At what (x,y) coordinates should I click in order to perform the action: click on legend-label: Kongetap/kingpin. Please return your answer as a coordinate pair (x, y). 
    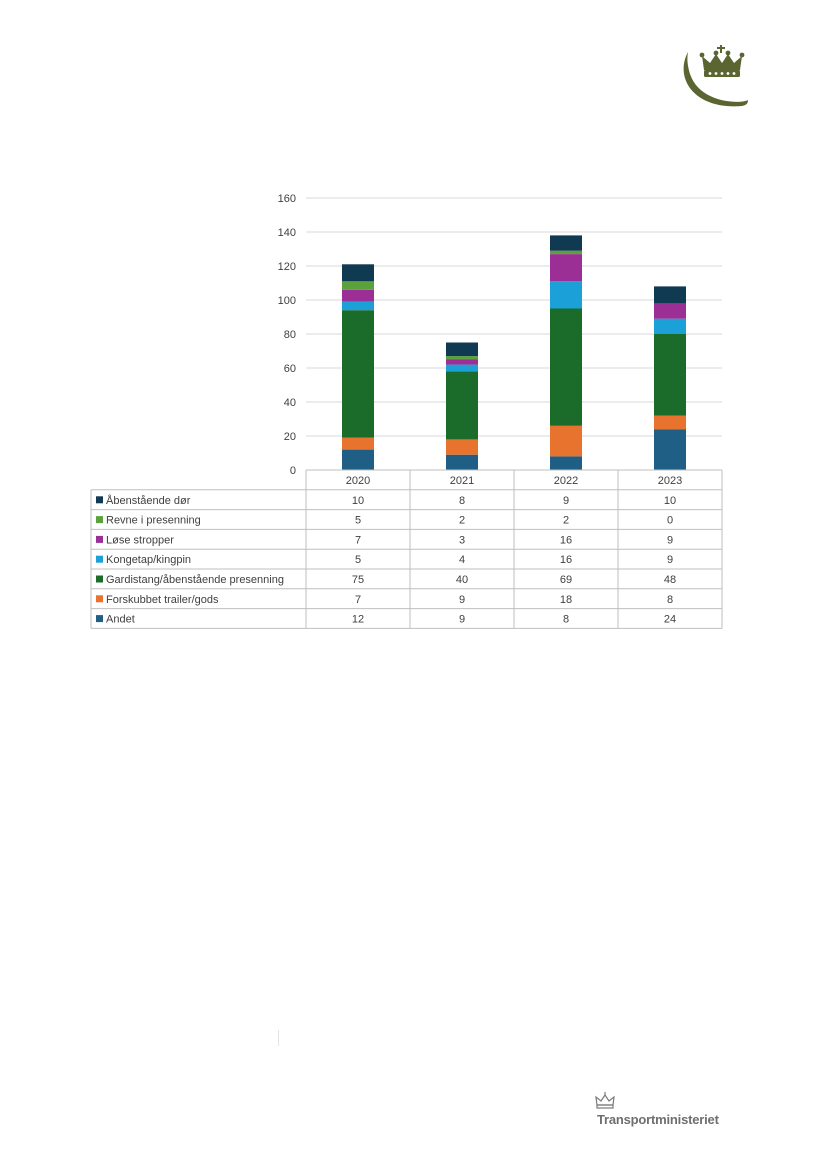
    Looking at the image, I should click on (148, 560).